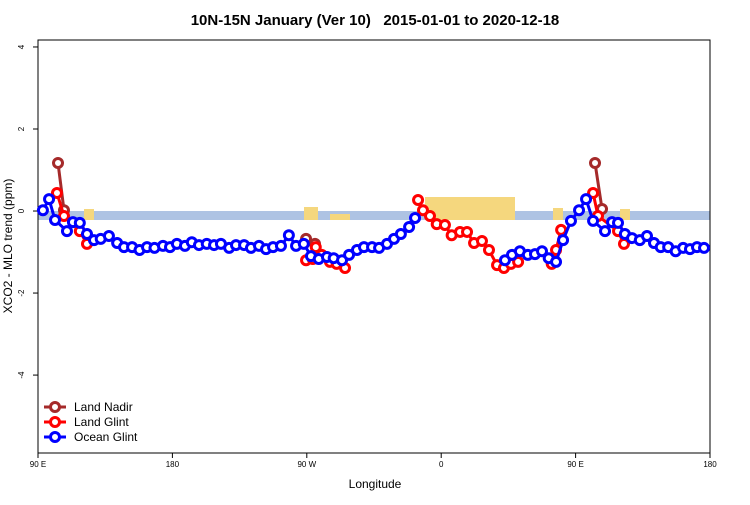  Describe the element at coordinates (21, 293) in the screenshot. I see `y-tick-label: -2` at that location.